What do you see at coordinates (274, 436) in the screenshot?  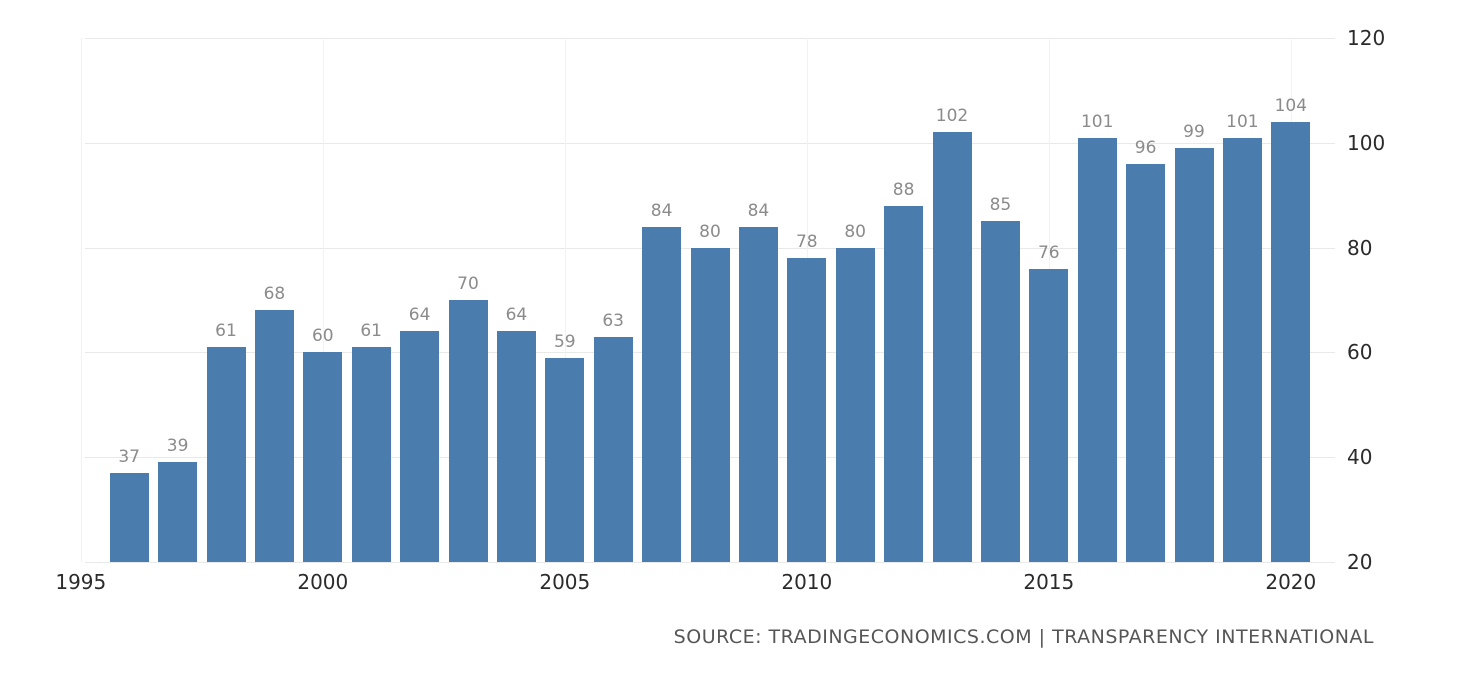 I see `bar-1999` at bounding box center [274, 436].